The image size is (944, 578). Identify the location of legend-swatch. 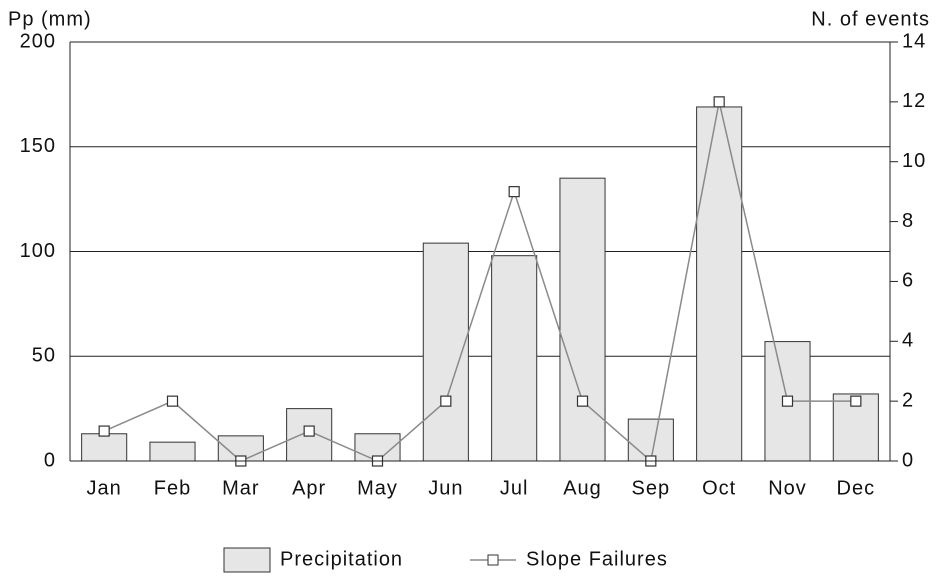
(247, 560).